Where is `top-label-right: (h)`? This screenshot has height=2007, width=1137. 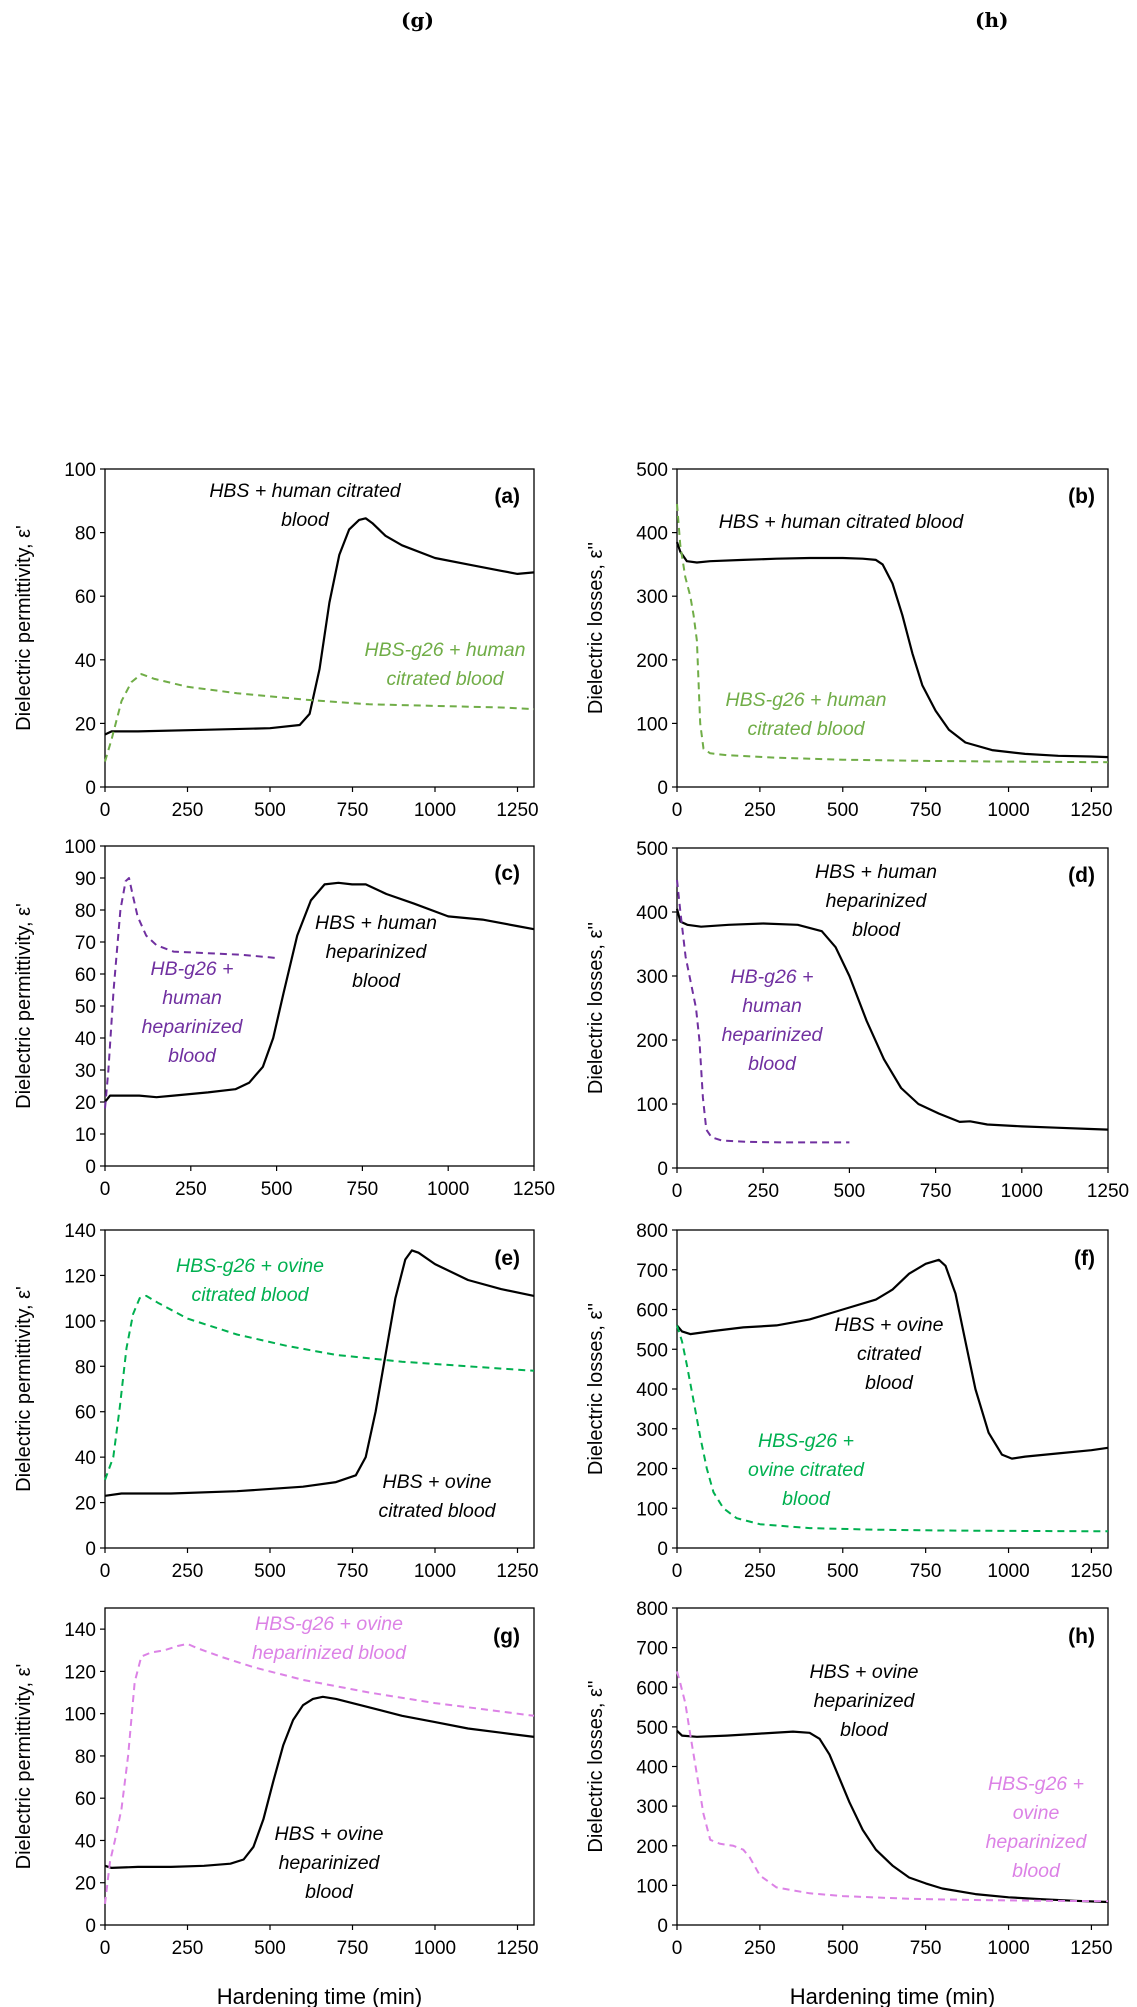 top-label-right: (h) is located at coordinates (992, 20).